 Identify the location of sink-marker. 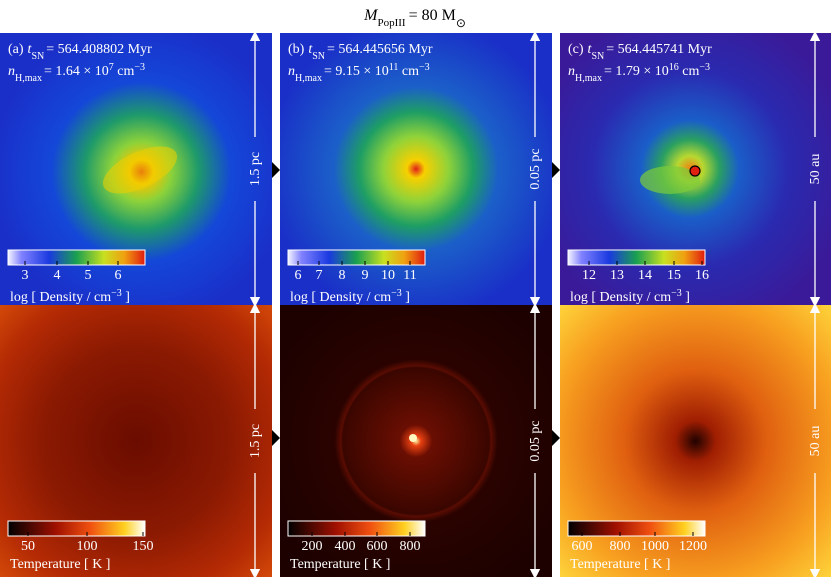
(695, 171).